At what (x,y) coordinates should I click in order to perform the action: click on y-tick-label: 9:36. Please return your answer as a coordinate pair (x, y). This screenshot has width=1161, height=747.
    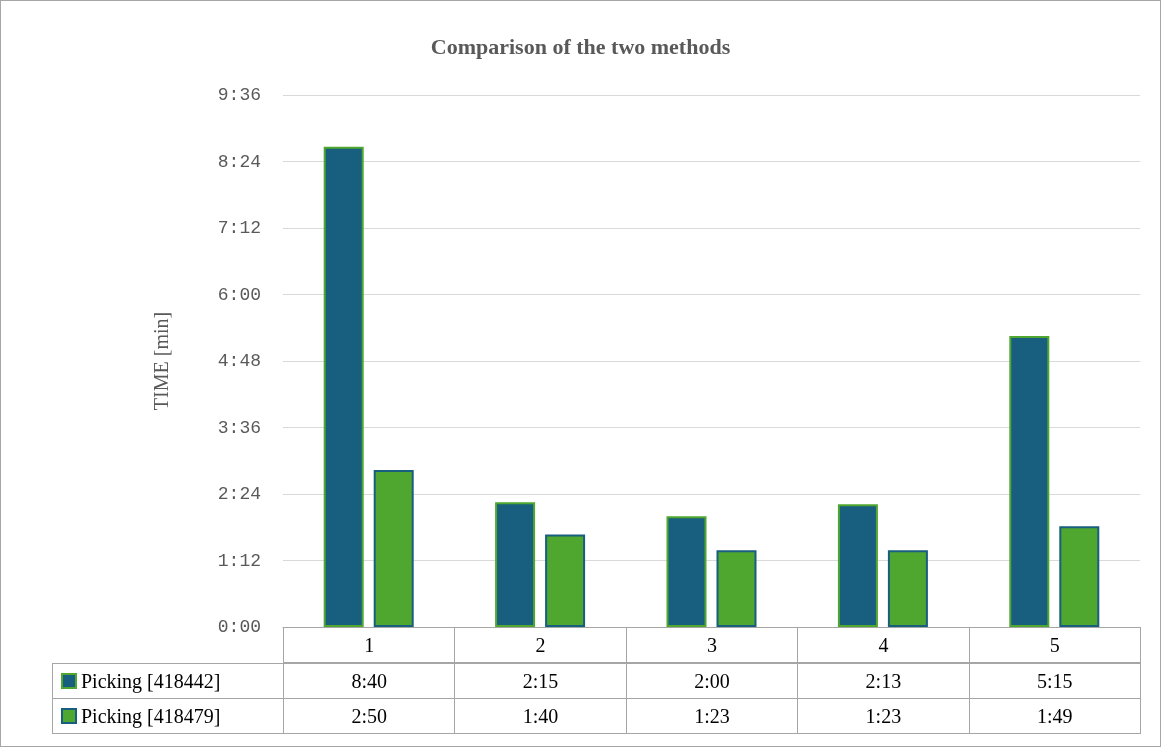
    Looking at the image, I should click on (239, 95).